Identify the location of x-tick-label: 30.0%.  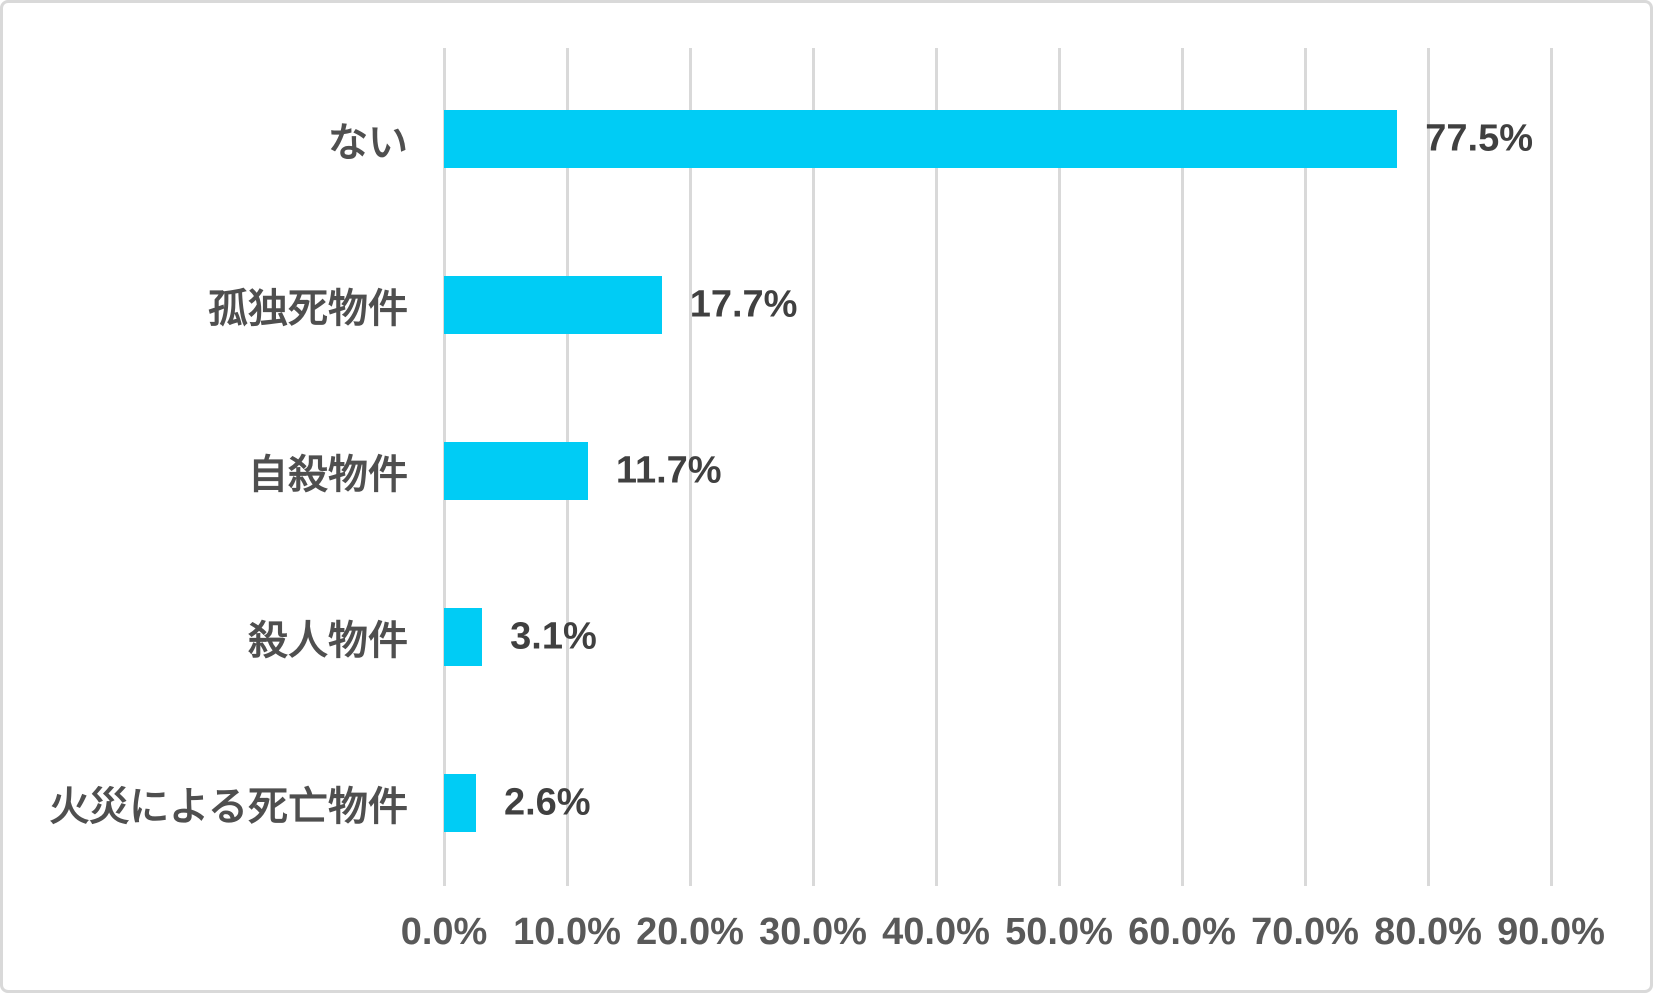
(813, 932).